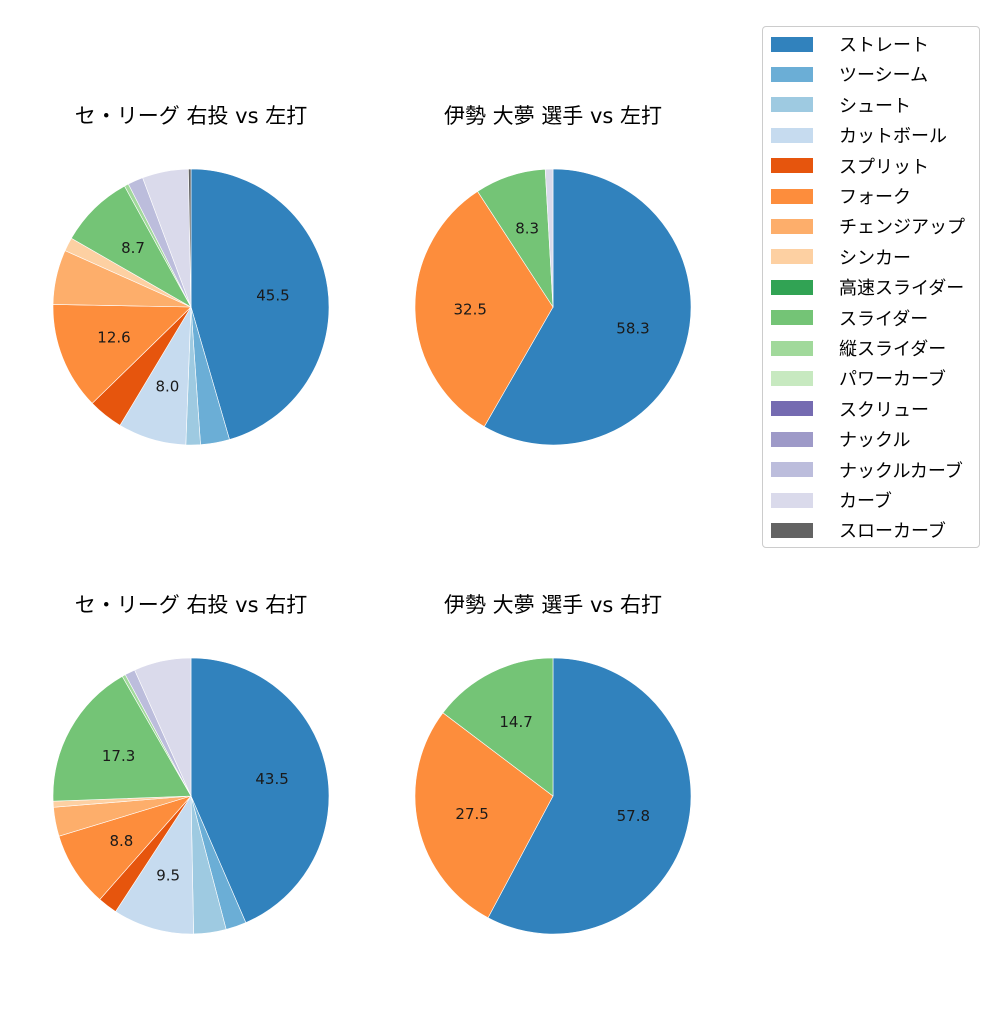  I want to click on slice-value-label: 17.3, so click(118, 756).